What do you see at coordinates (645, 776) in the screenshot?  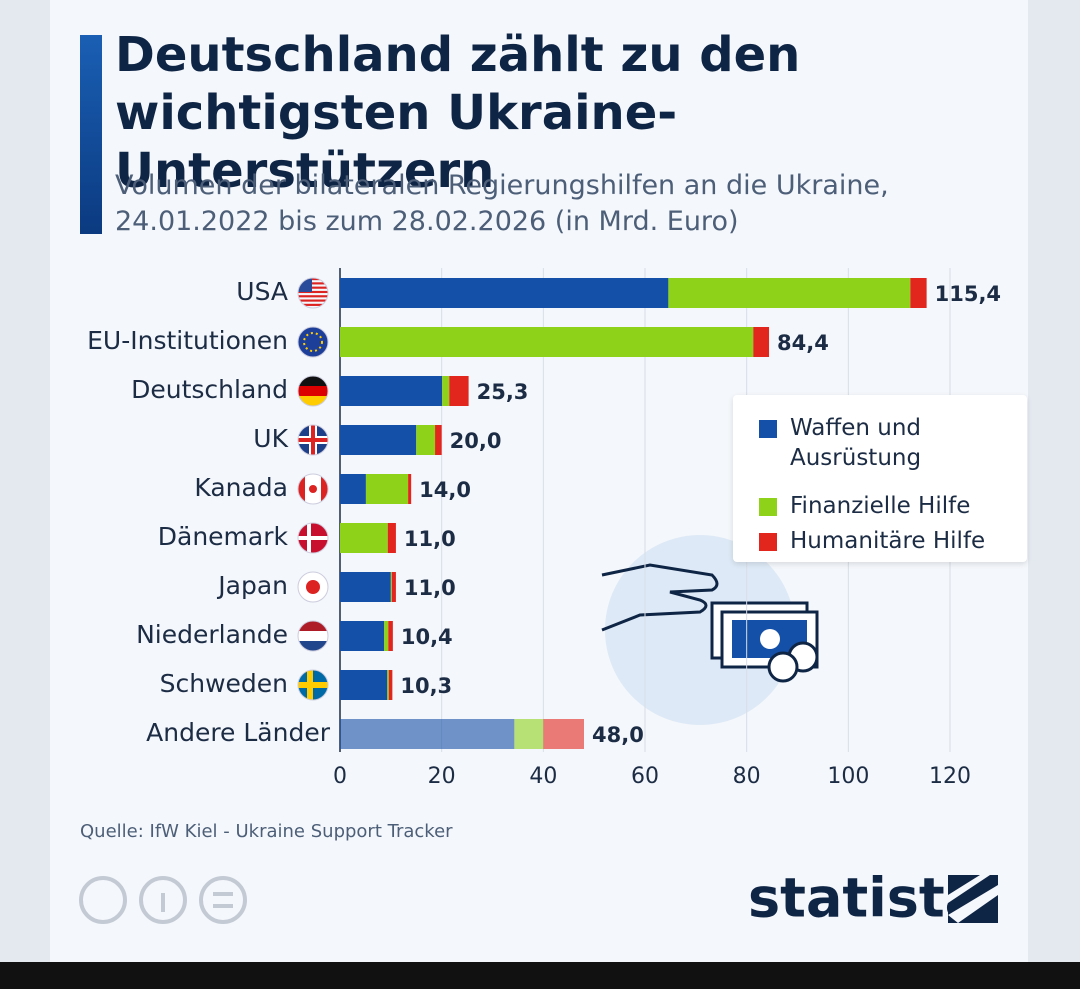 I see `x-tick-label: 60` at bounding box center [645, 776].